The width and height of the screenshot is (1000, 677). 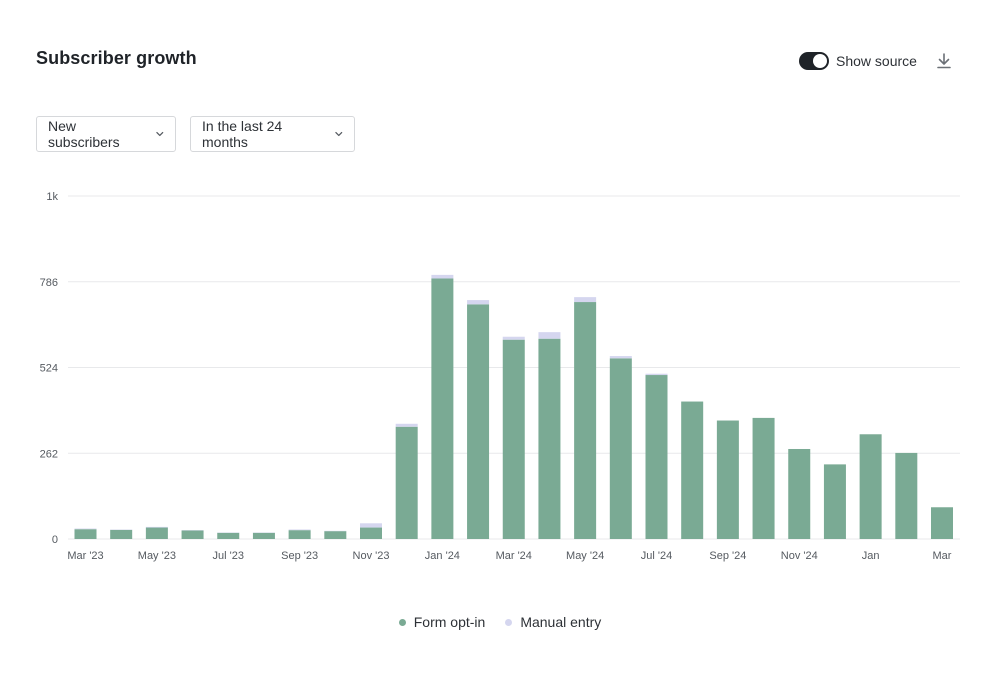 What do you see at coordinates (944, 61) in the screenshot?
I see `download-icon` at bounding box center [944, 61].